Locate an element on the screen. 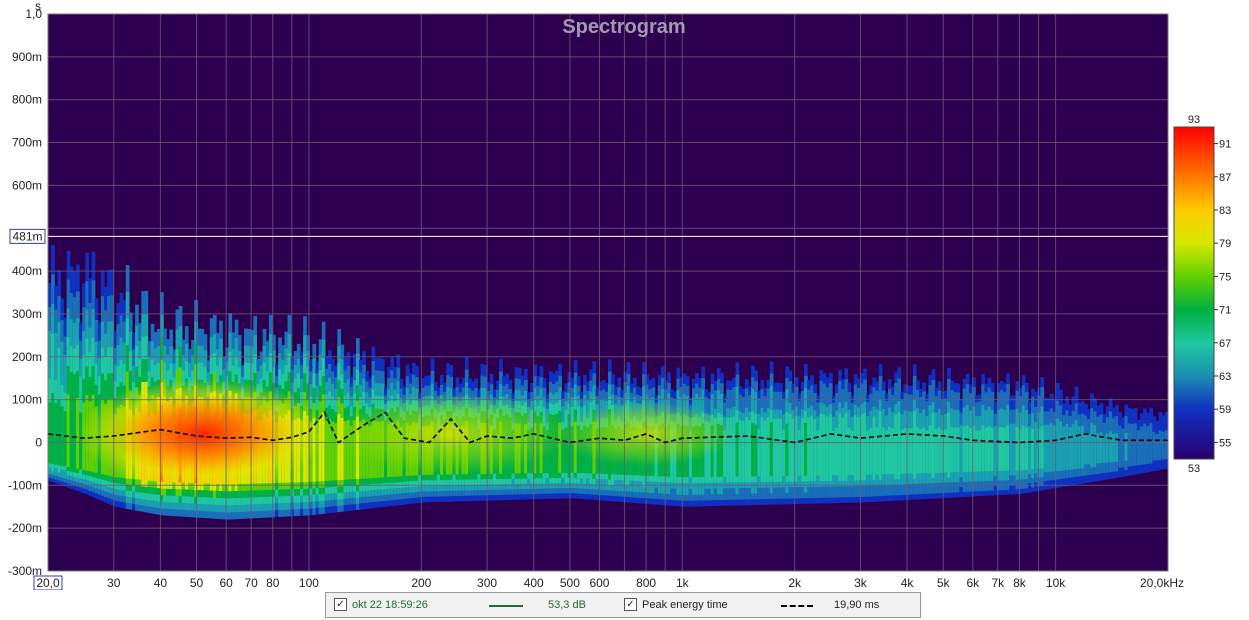 This screenshot has height=620, width=1249. cursor-layer: 481m is located at coordinates (588, 236).